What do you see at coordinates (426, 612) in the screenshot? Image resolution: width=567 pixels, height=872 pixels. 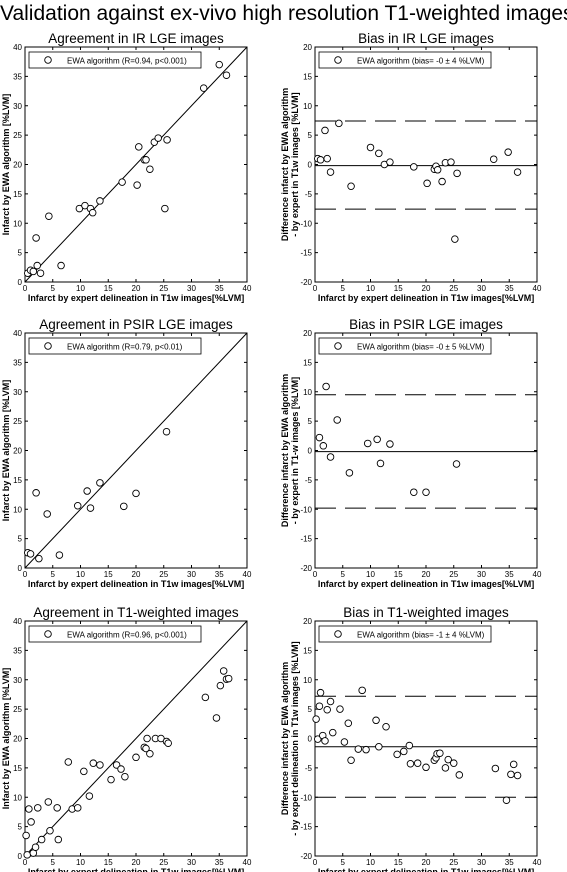 I see `chart-title: Bias in T1-weighted images` at bounding box center [426, 612].